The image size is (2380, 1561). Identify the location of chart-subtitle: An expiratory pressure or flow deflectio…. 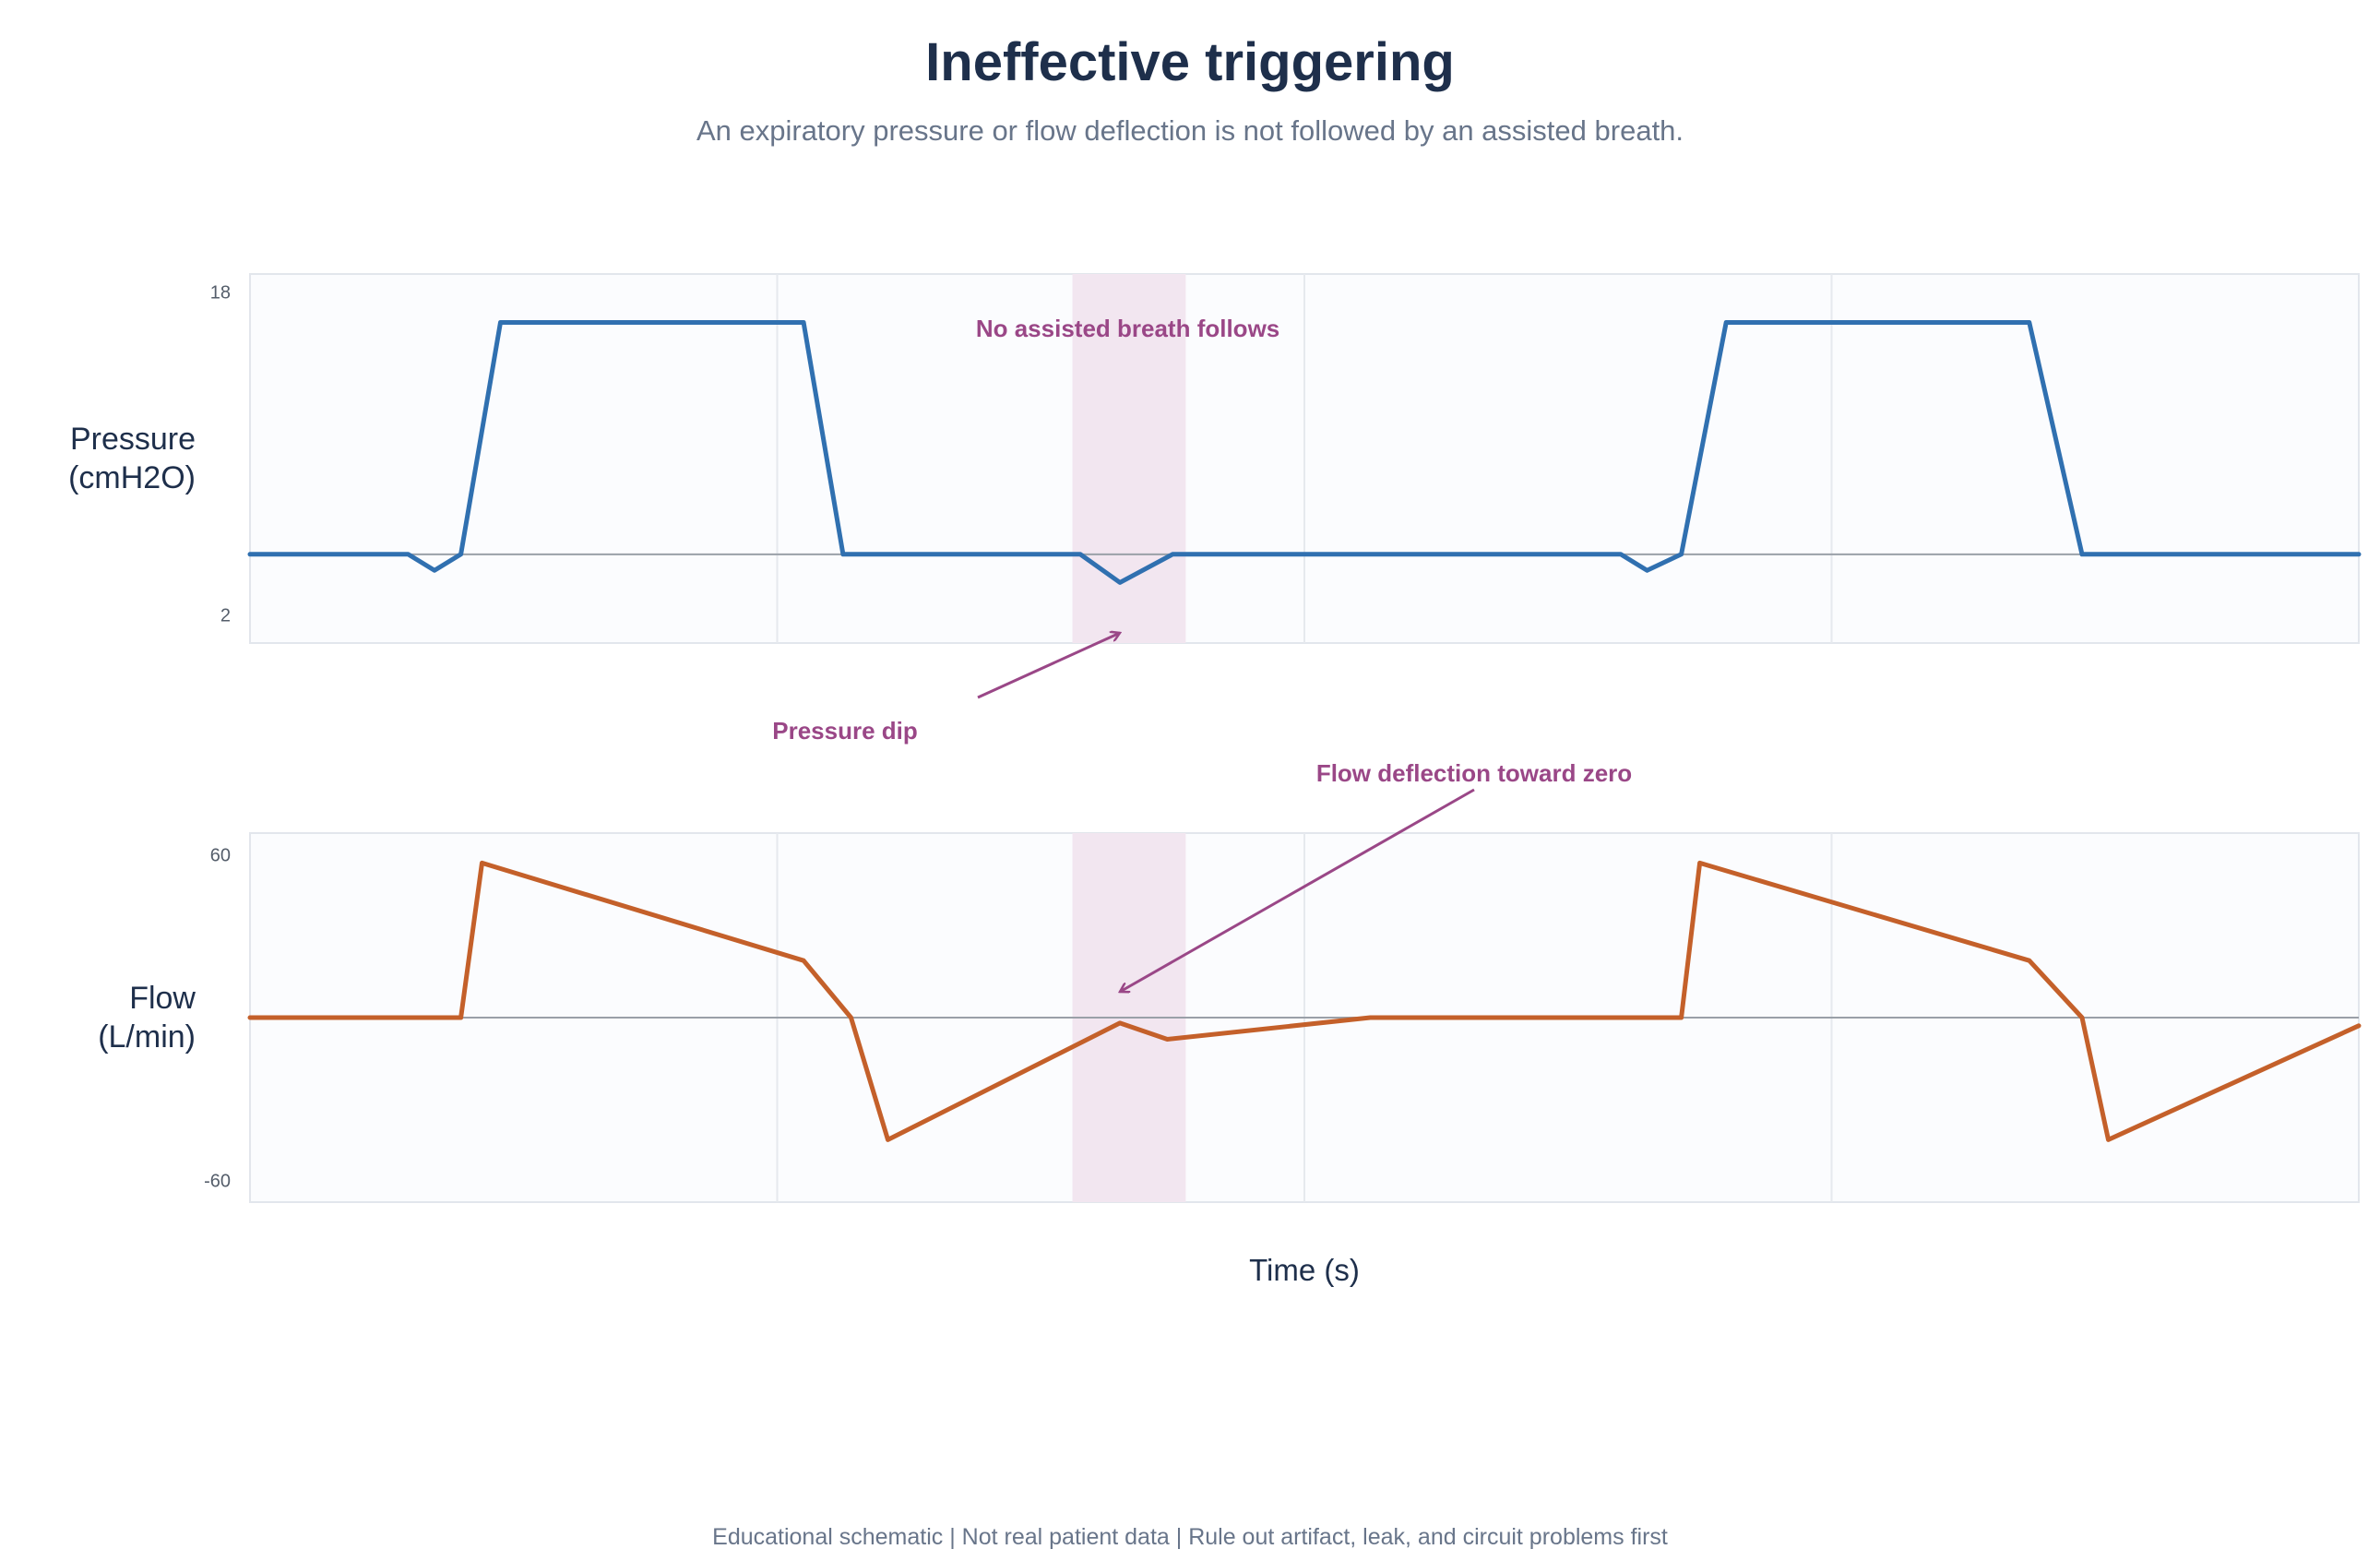
(1190, 130).